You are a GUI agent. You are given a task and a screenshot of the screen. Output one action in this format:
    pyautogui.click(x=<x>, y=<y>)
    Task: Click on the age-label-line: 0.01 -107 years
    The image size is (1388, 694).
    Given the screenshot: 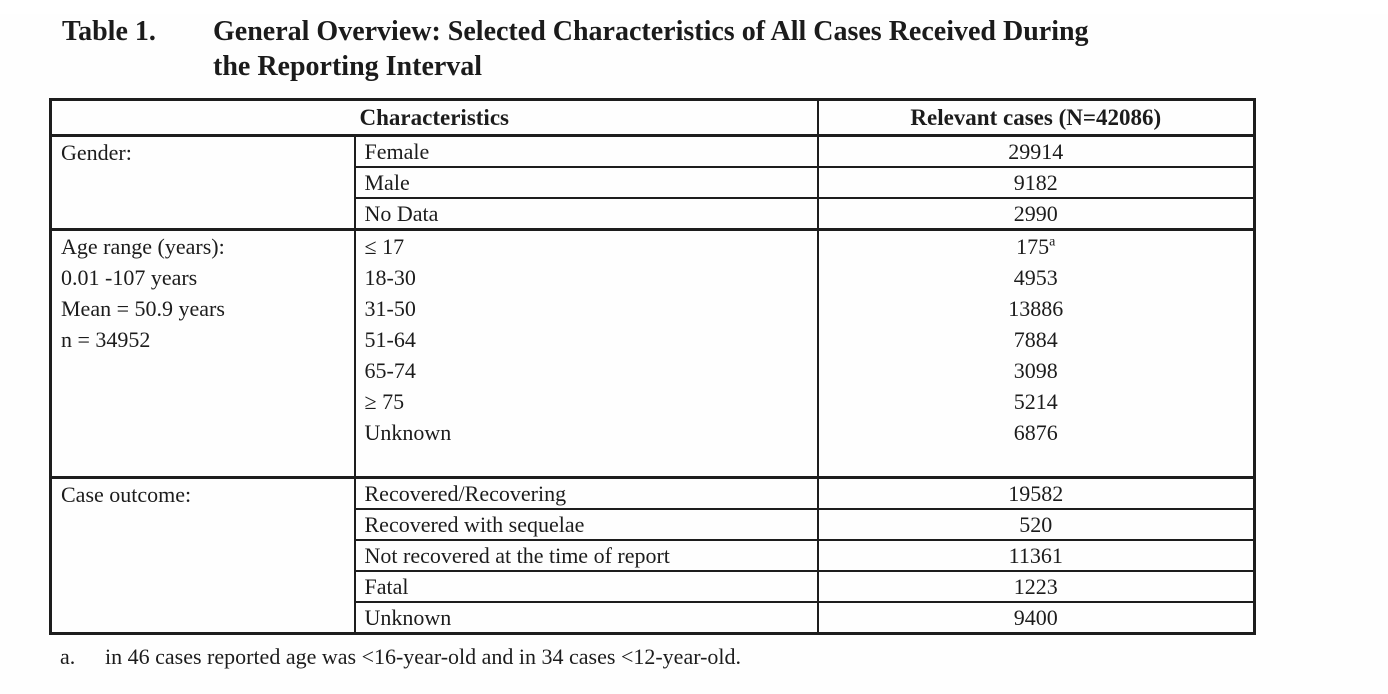 What is the action you would take?
    pyautogui.click(x=129, y=277)
    